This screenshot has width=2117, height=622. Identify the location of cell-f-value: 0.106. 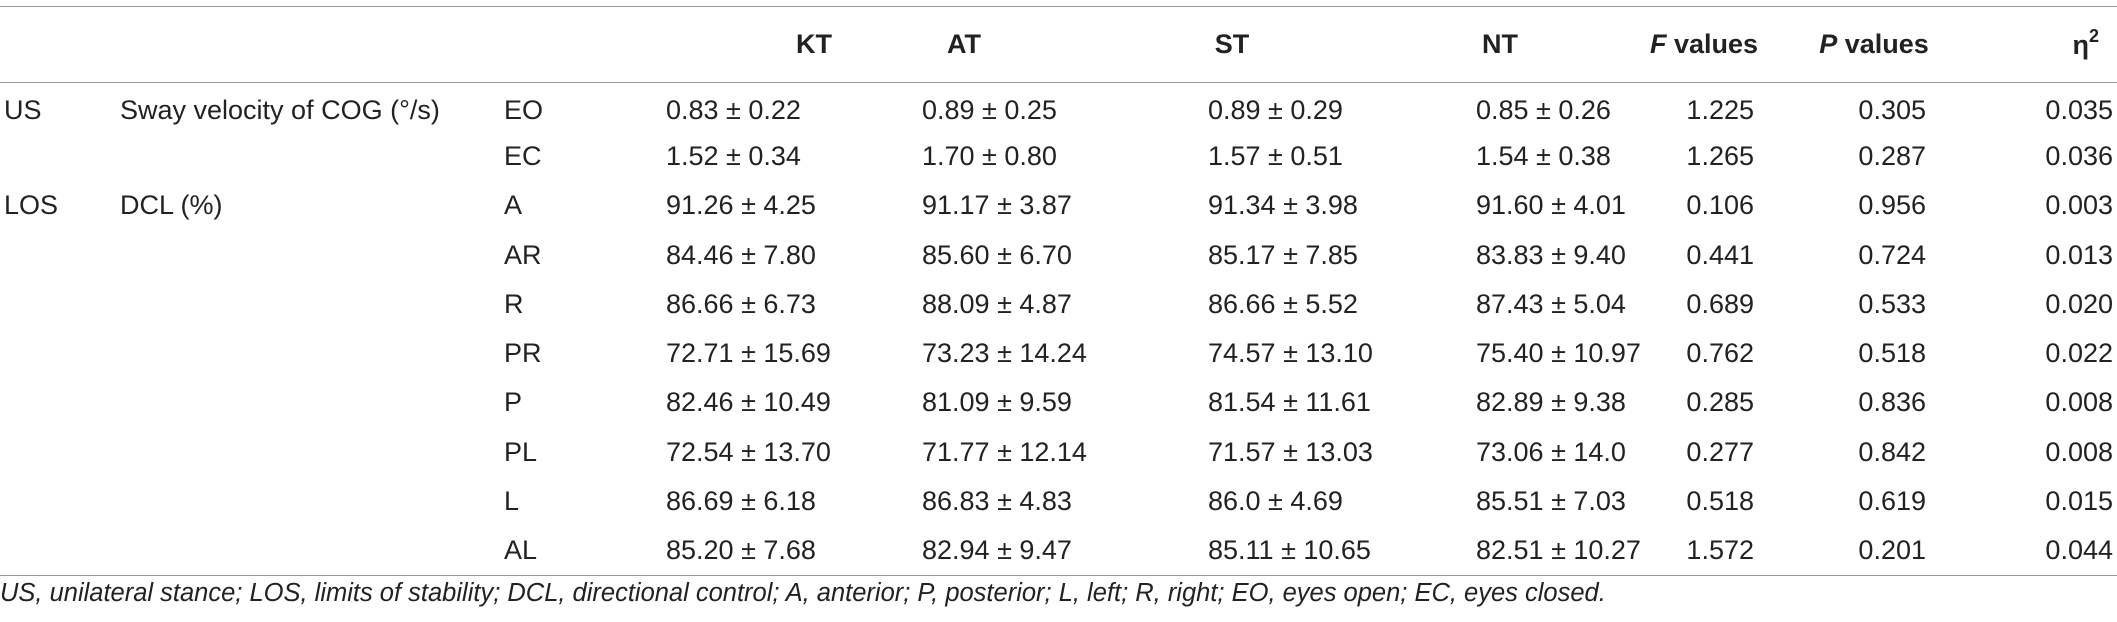
(1720, 205).